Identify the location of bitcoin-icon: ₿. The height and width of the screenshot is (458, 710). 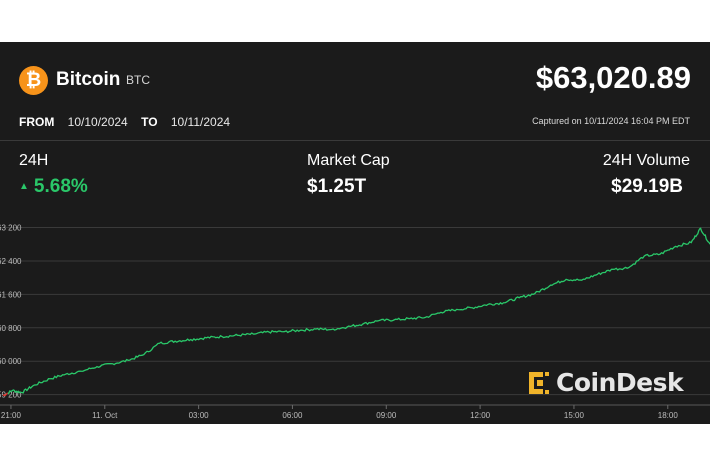
(33, 80).